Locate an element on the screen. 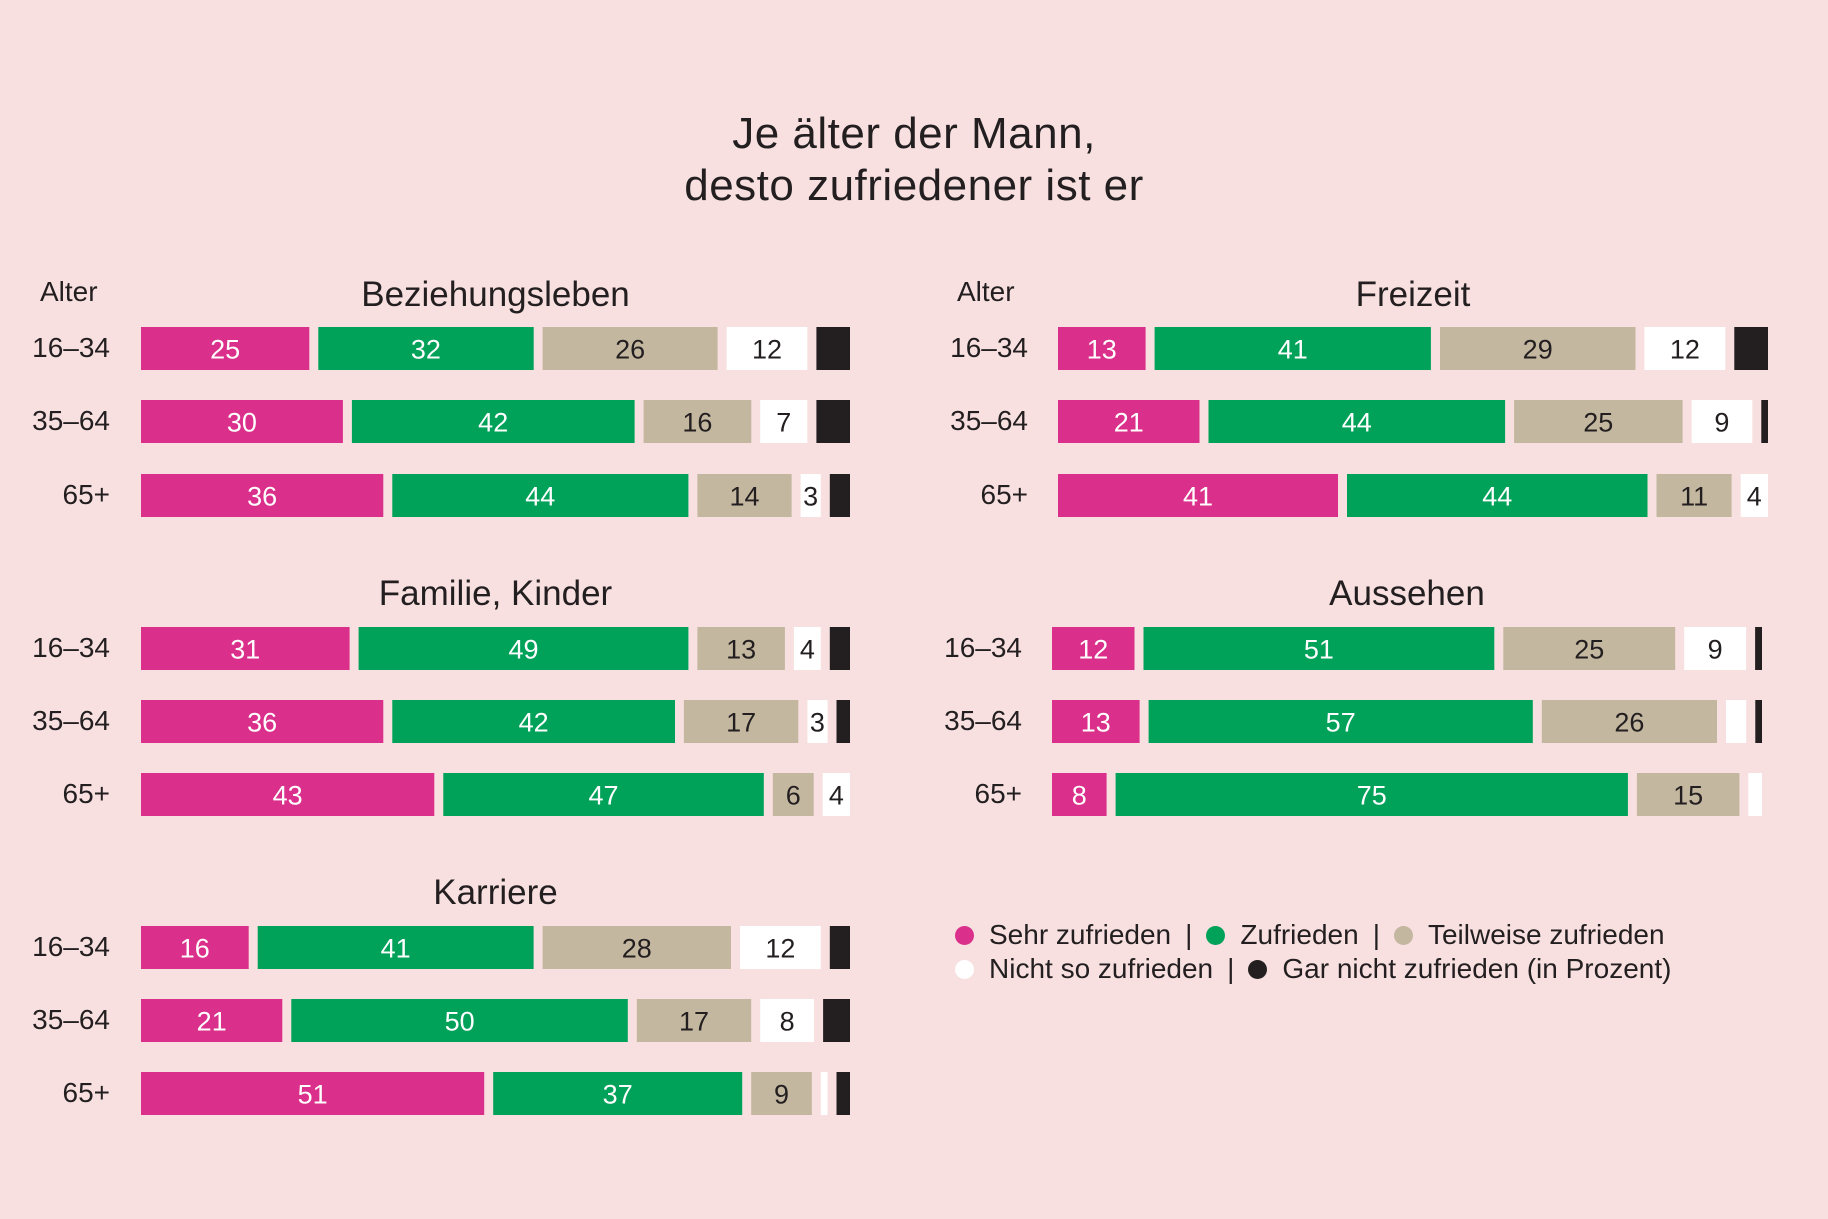 The image size is (1828, 1219). bar-row-35-64: 21 50 17 8 is located at coordinates (495, 1020).